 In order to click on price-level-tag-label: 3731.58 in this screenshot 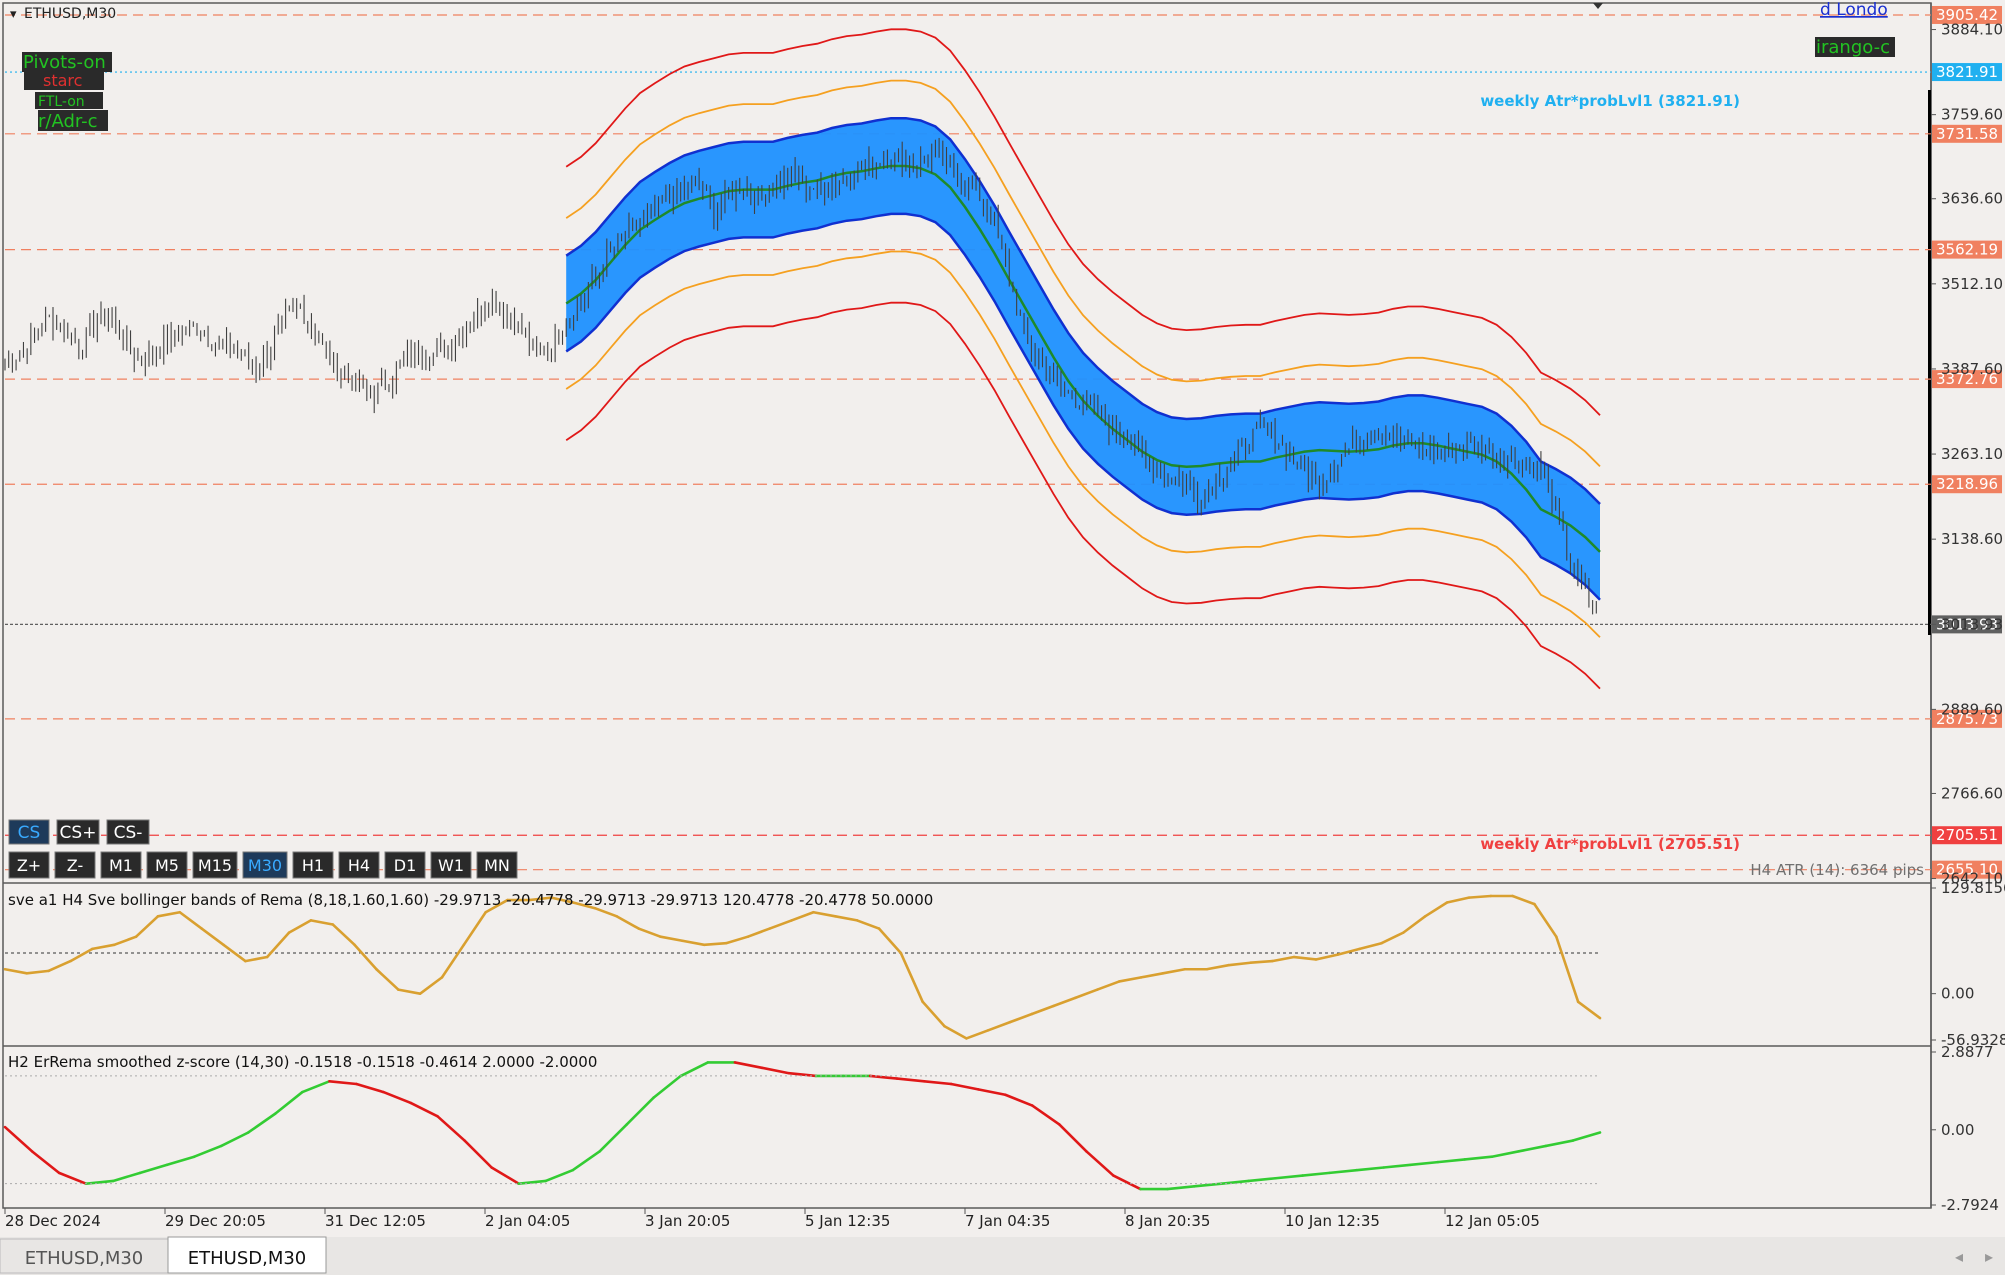, I will do `click(1967, 134)`.